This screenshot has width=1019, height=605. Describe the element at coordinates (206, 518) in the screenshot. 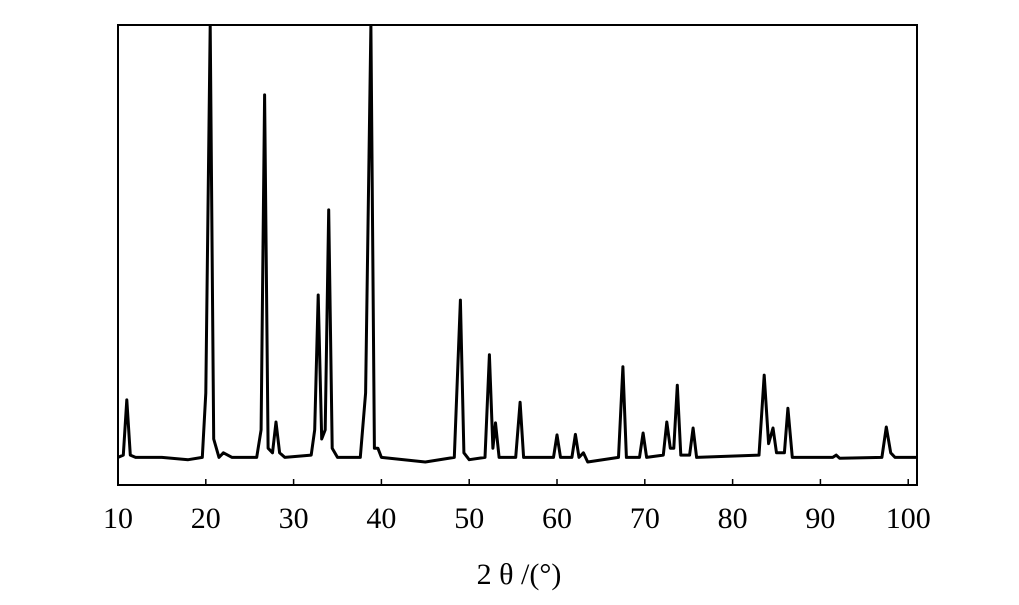

I see `x-tick-label: 20` at that location.